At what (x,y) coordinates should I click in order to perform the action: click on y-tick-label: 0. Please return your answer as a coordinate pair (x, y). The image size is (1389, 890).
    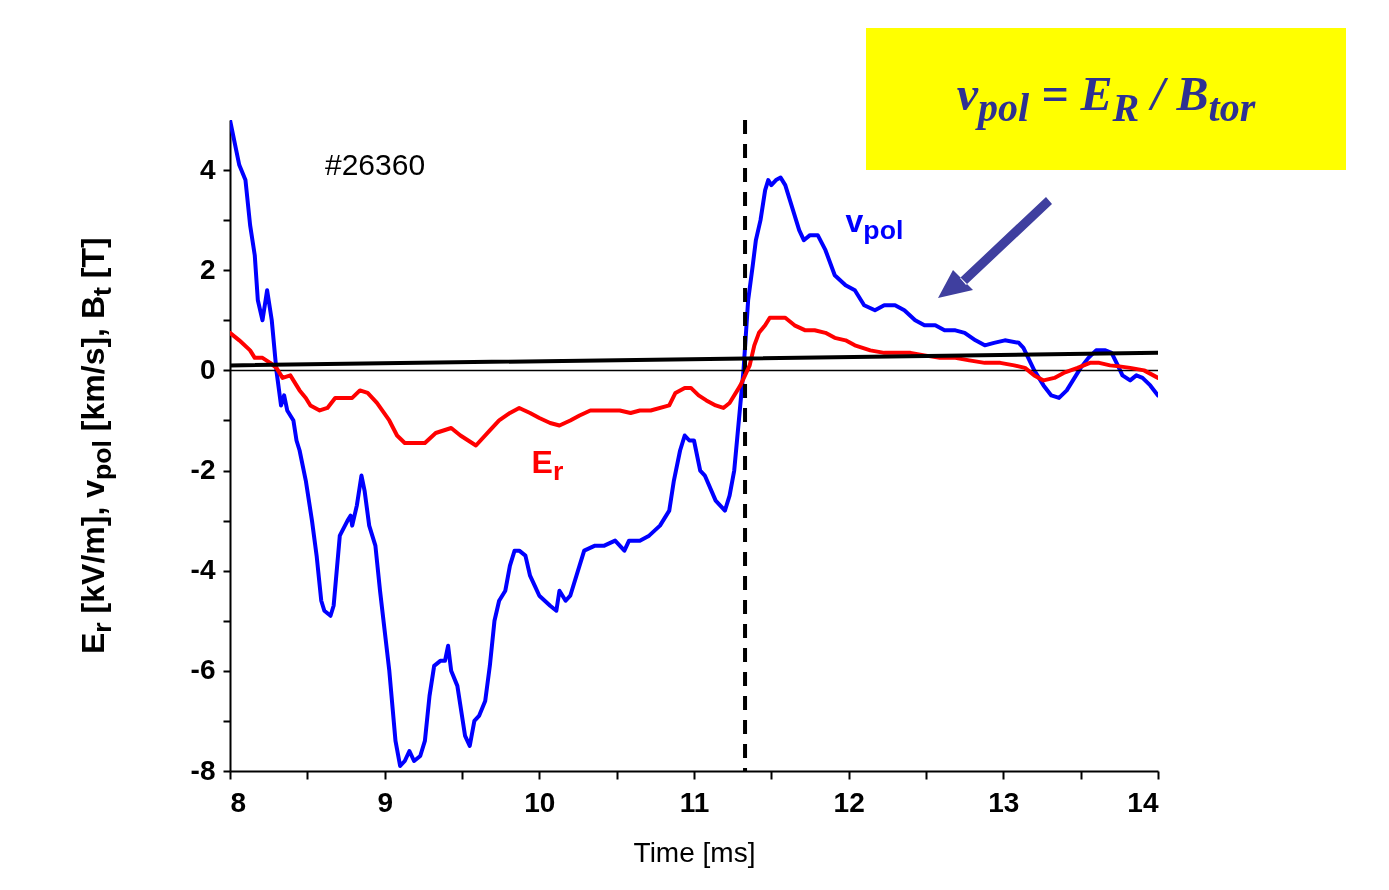
    Looking at the image, I should click on (207, 369).